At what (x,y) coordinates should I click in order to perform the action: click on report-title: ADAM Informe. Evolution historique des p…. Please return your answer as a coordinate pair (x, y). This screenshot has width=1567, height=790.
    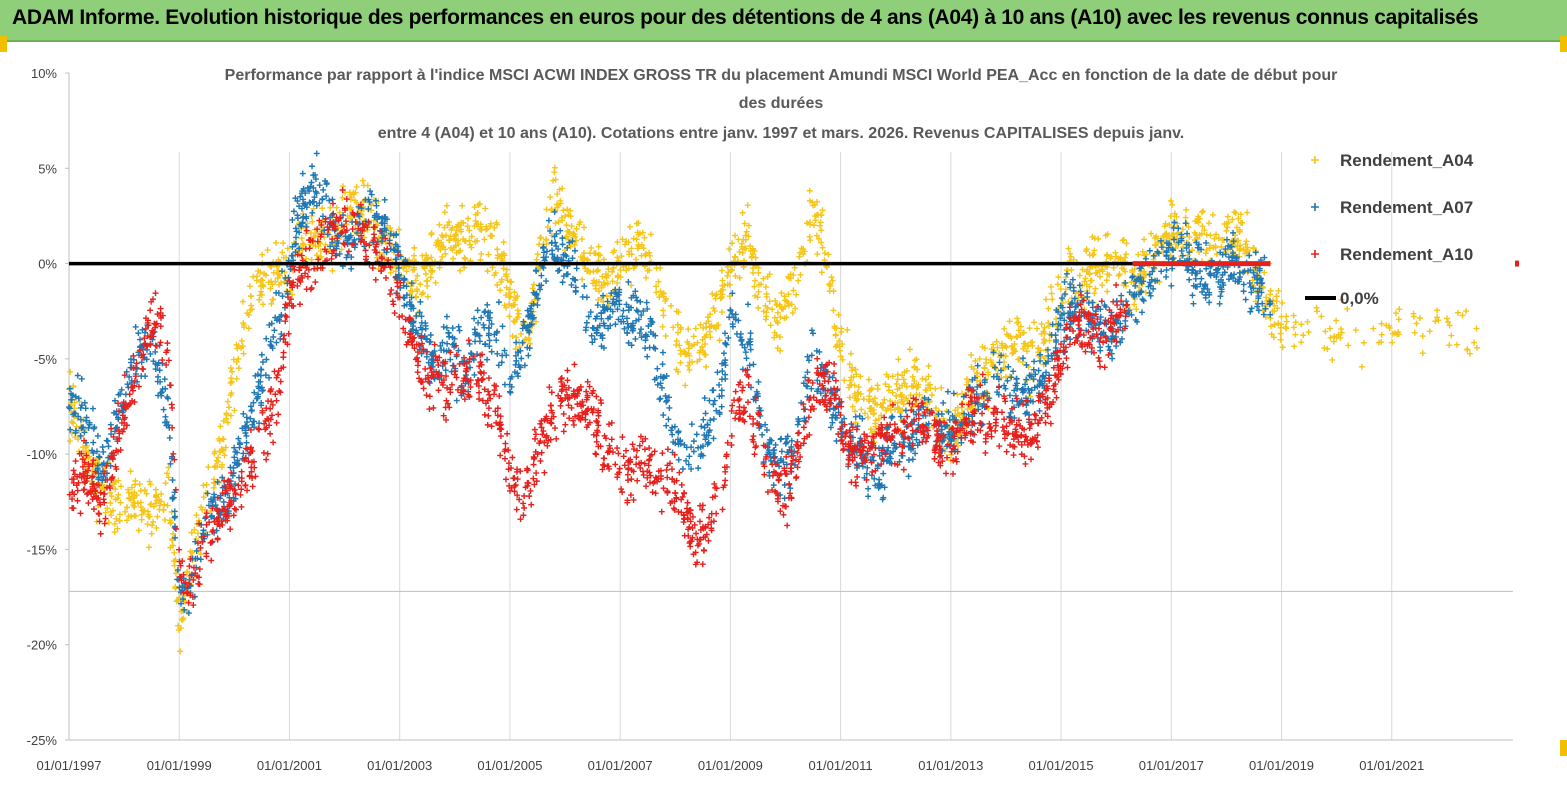
    Looking at the image, I should click on (745, 17).